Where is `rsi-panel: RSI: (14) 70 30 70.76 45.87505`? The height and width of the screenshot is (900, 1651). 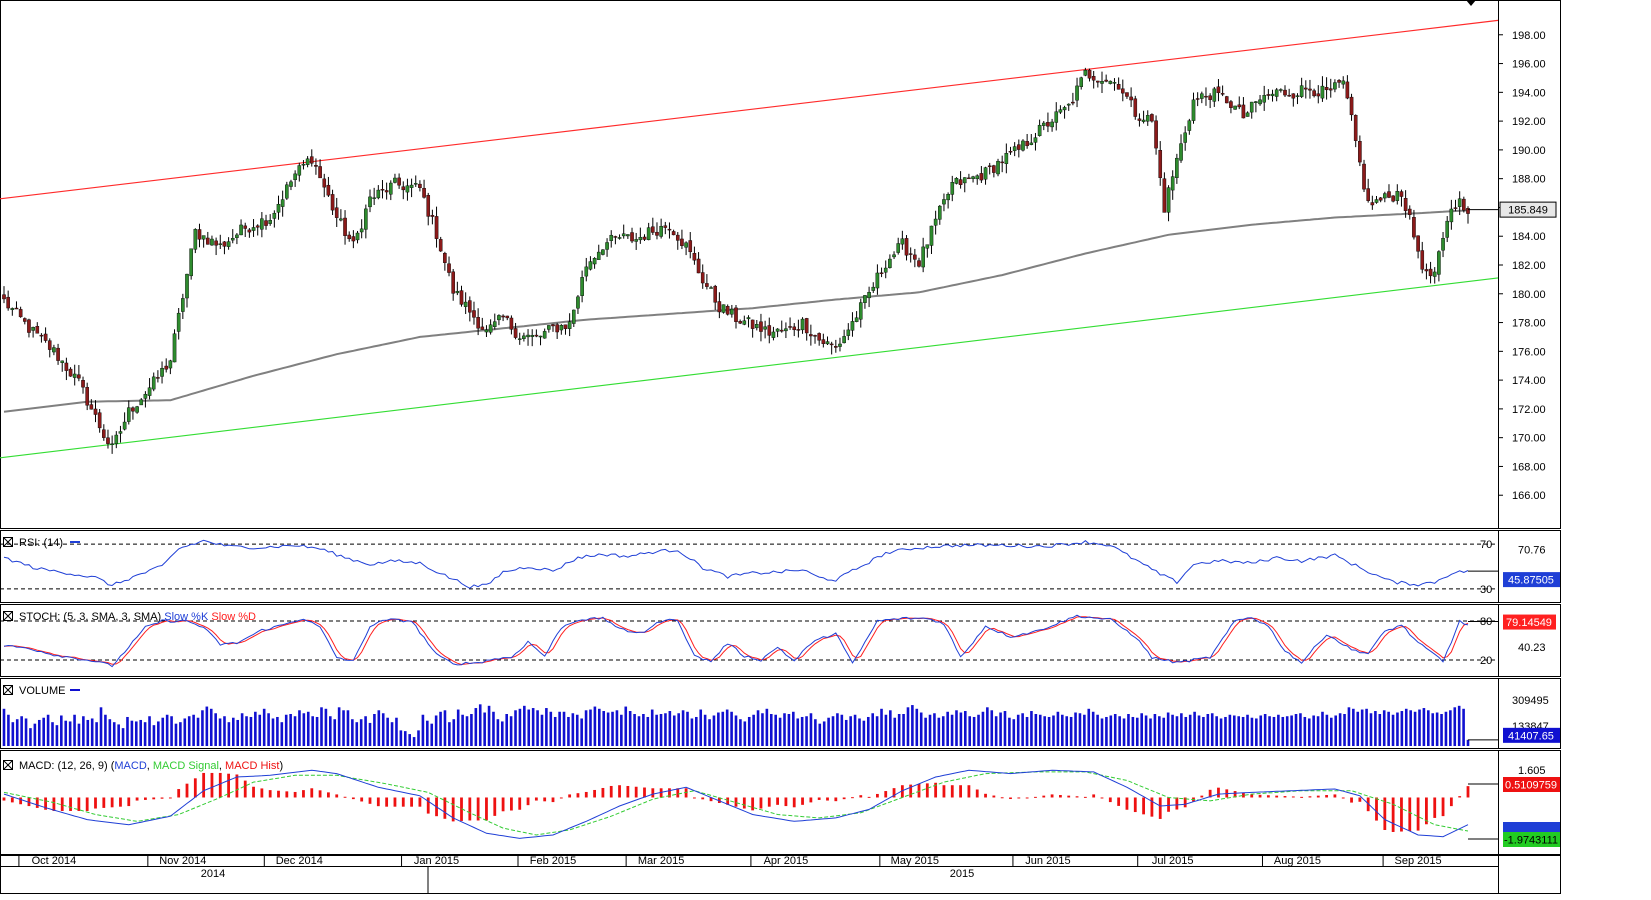 rsi-panel: RSI: (14) 70 30 70.76 45.87505 is located at coordinates (780, 566).